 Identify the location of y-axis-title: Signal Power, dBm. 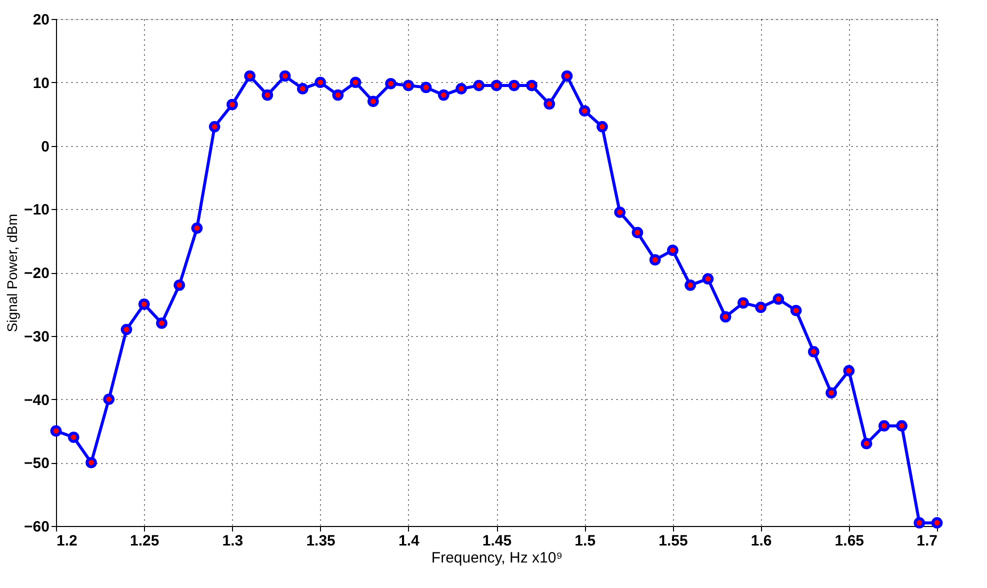
(12, 273).